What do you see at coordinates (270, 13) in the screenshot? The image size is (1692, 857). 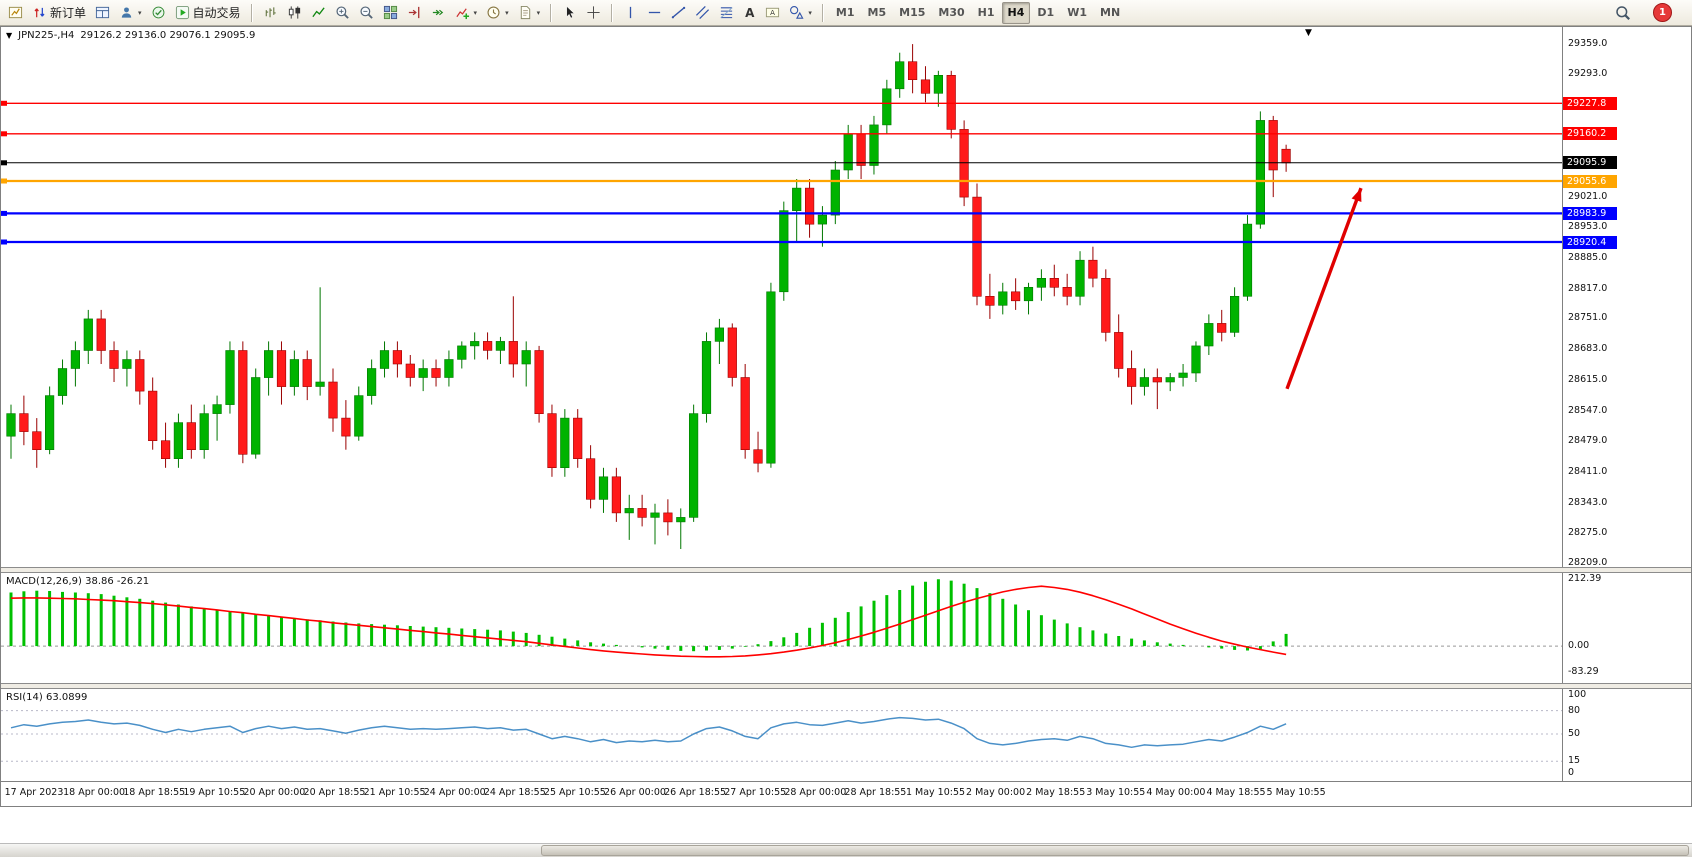 I see `bar-chart-button` at bounding box center [270, 13].